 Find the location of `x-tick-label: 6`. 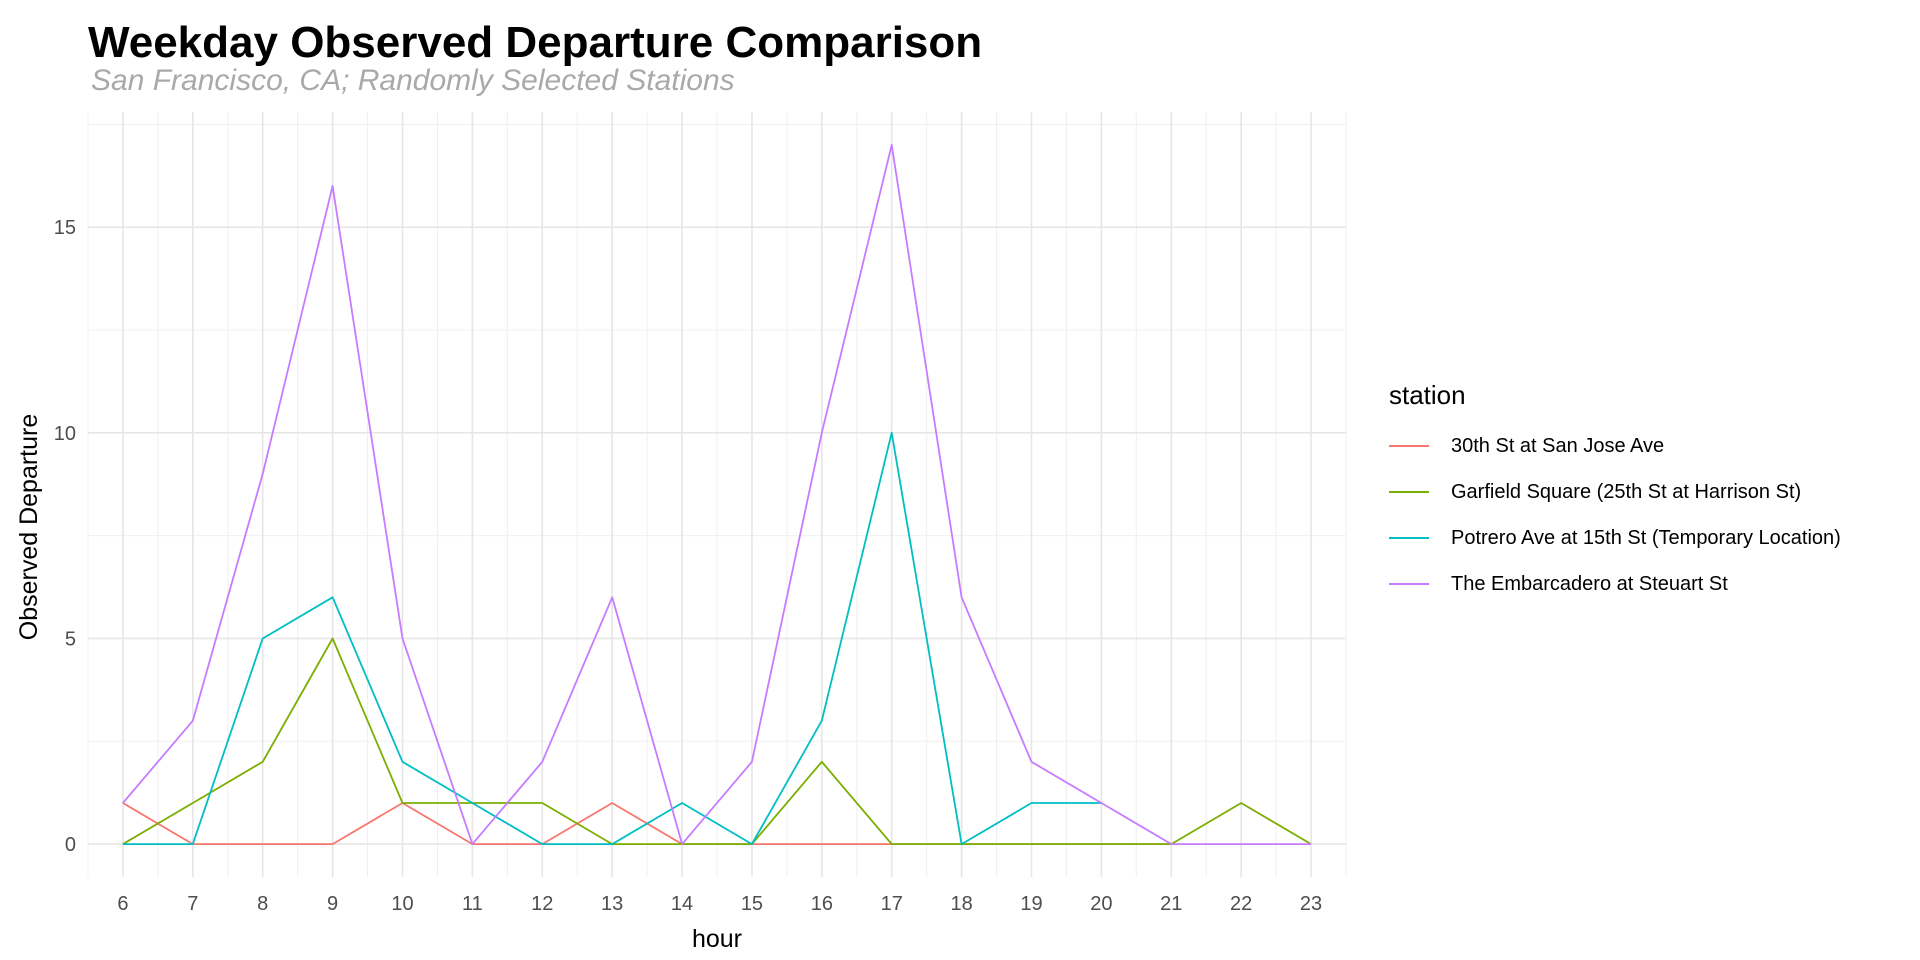

x-tick-label: 6 is located at coordinates (122, 904).